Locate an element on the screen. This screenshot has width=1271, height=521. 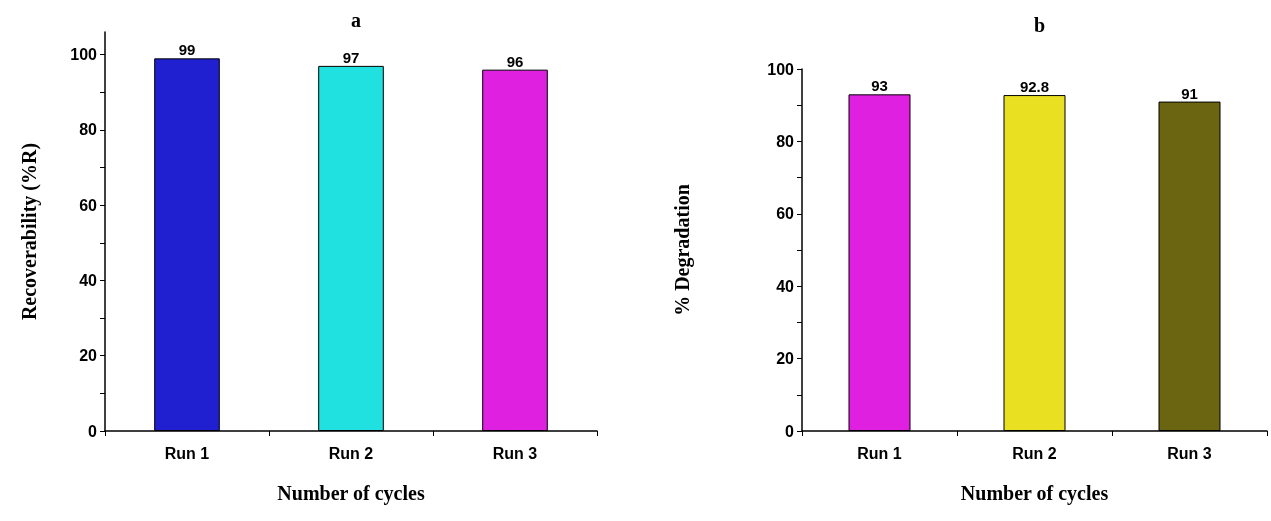
chart-title: b is located at coordinates (1039, 25).